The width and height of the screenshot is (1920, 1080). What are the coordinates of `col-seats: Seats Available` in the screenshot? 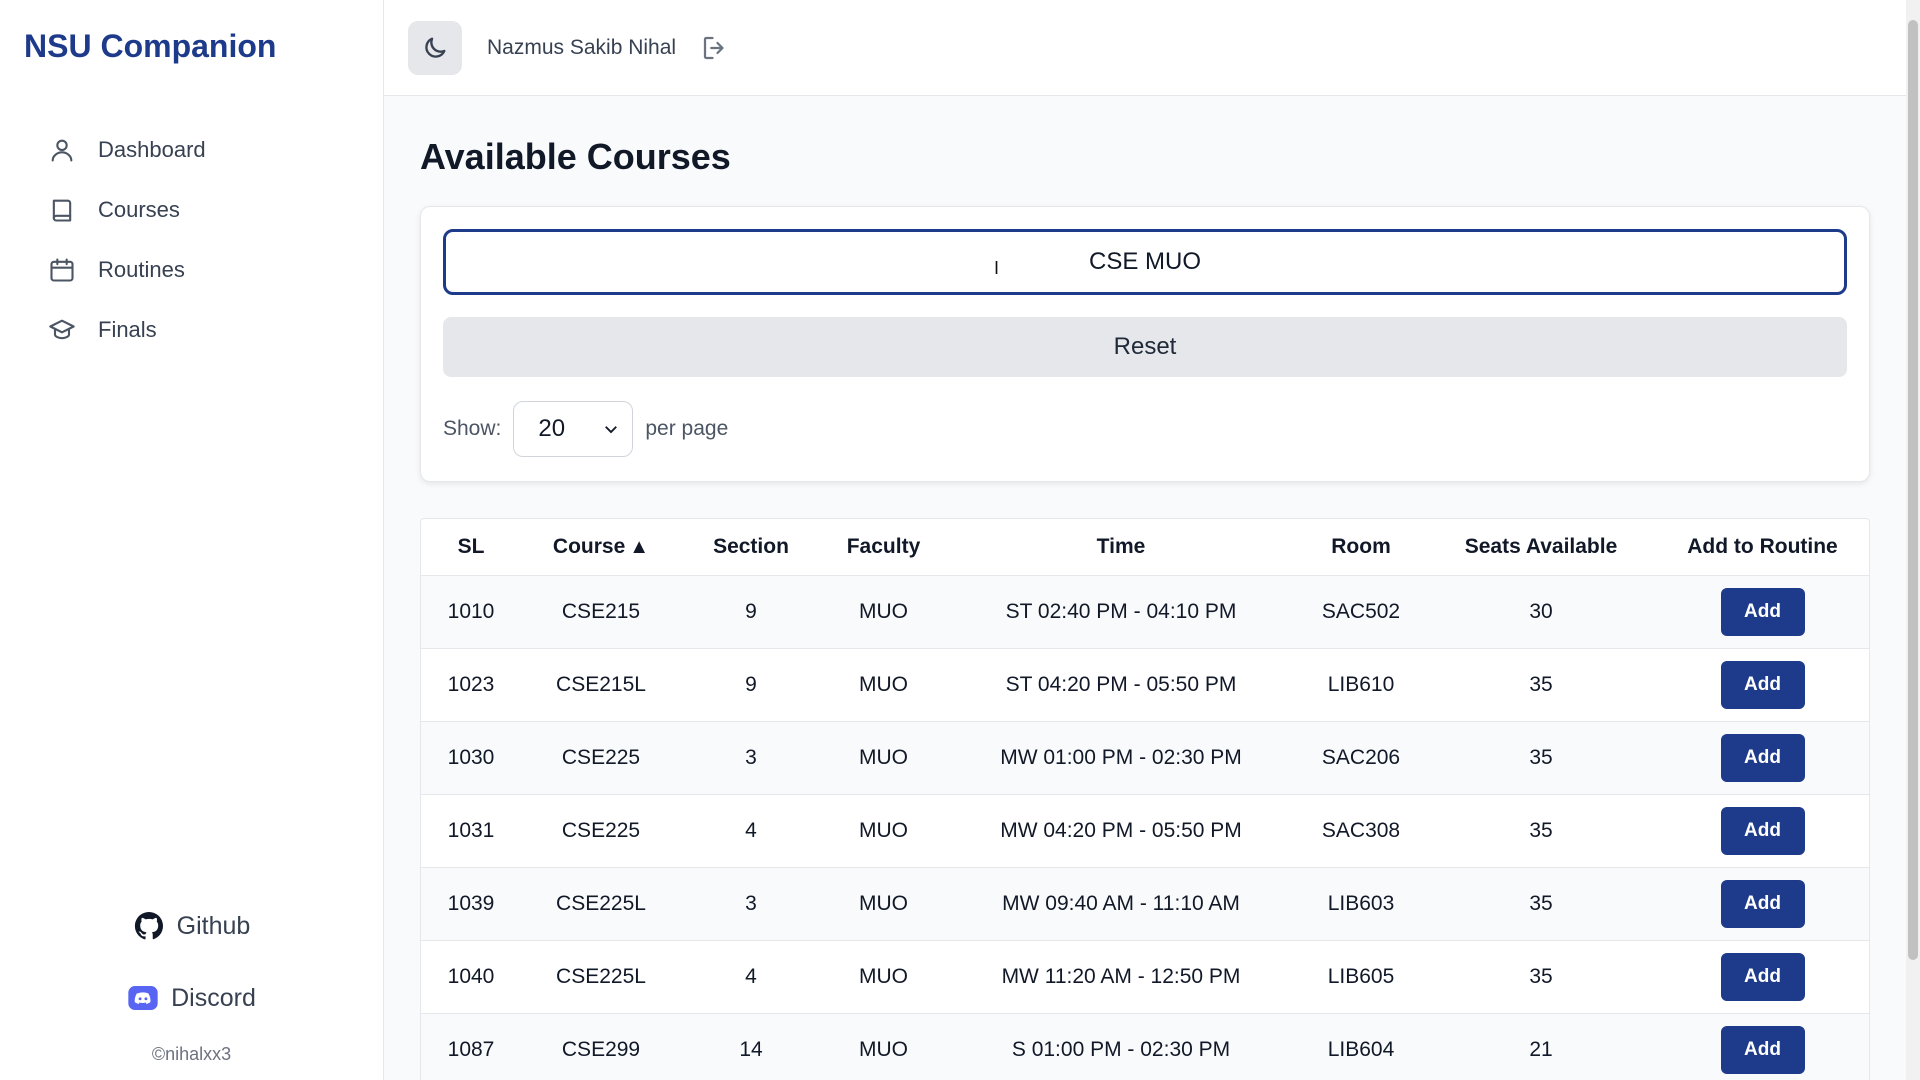 It's located at (1541, 547).